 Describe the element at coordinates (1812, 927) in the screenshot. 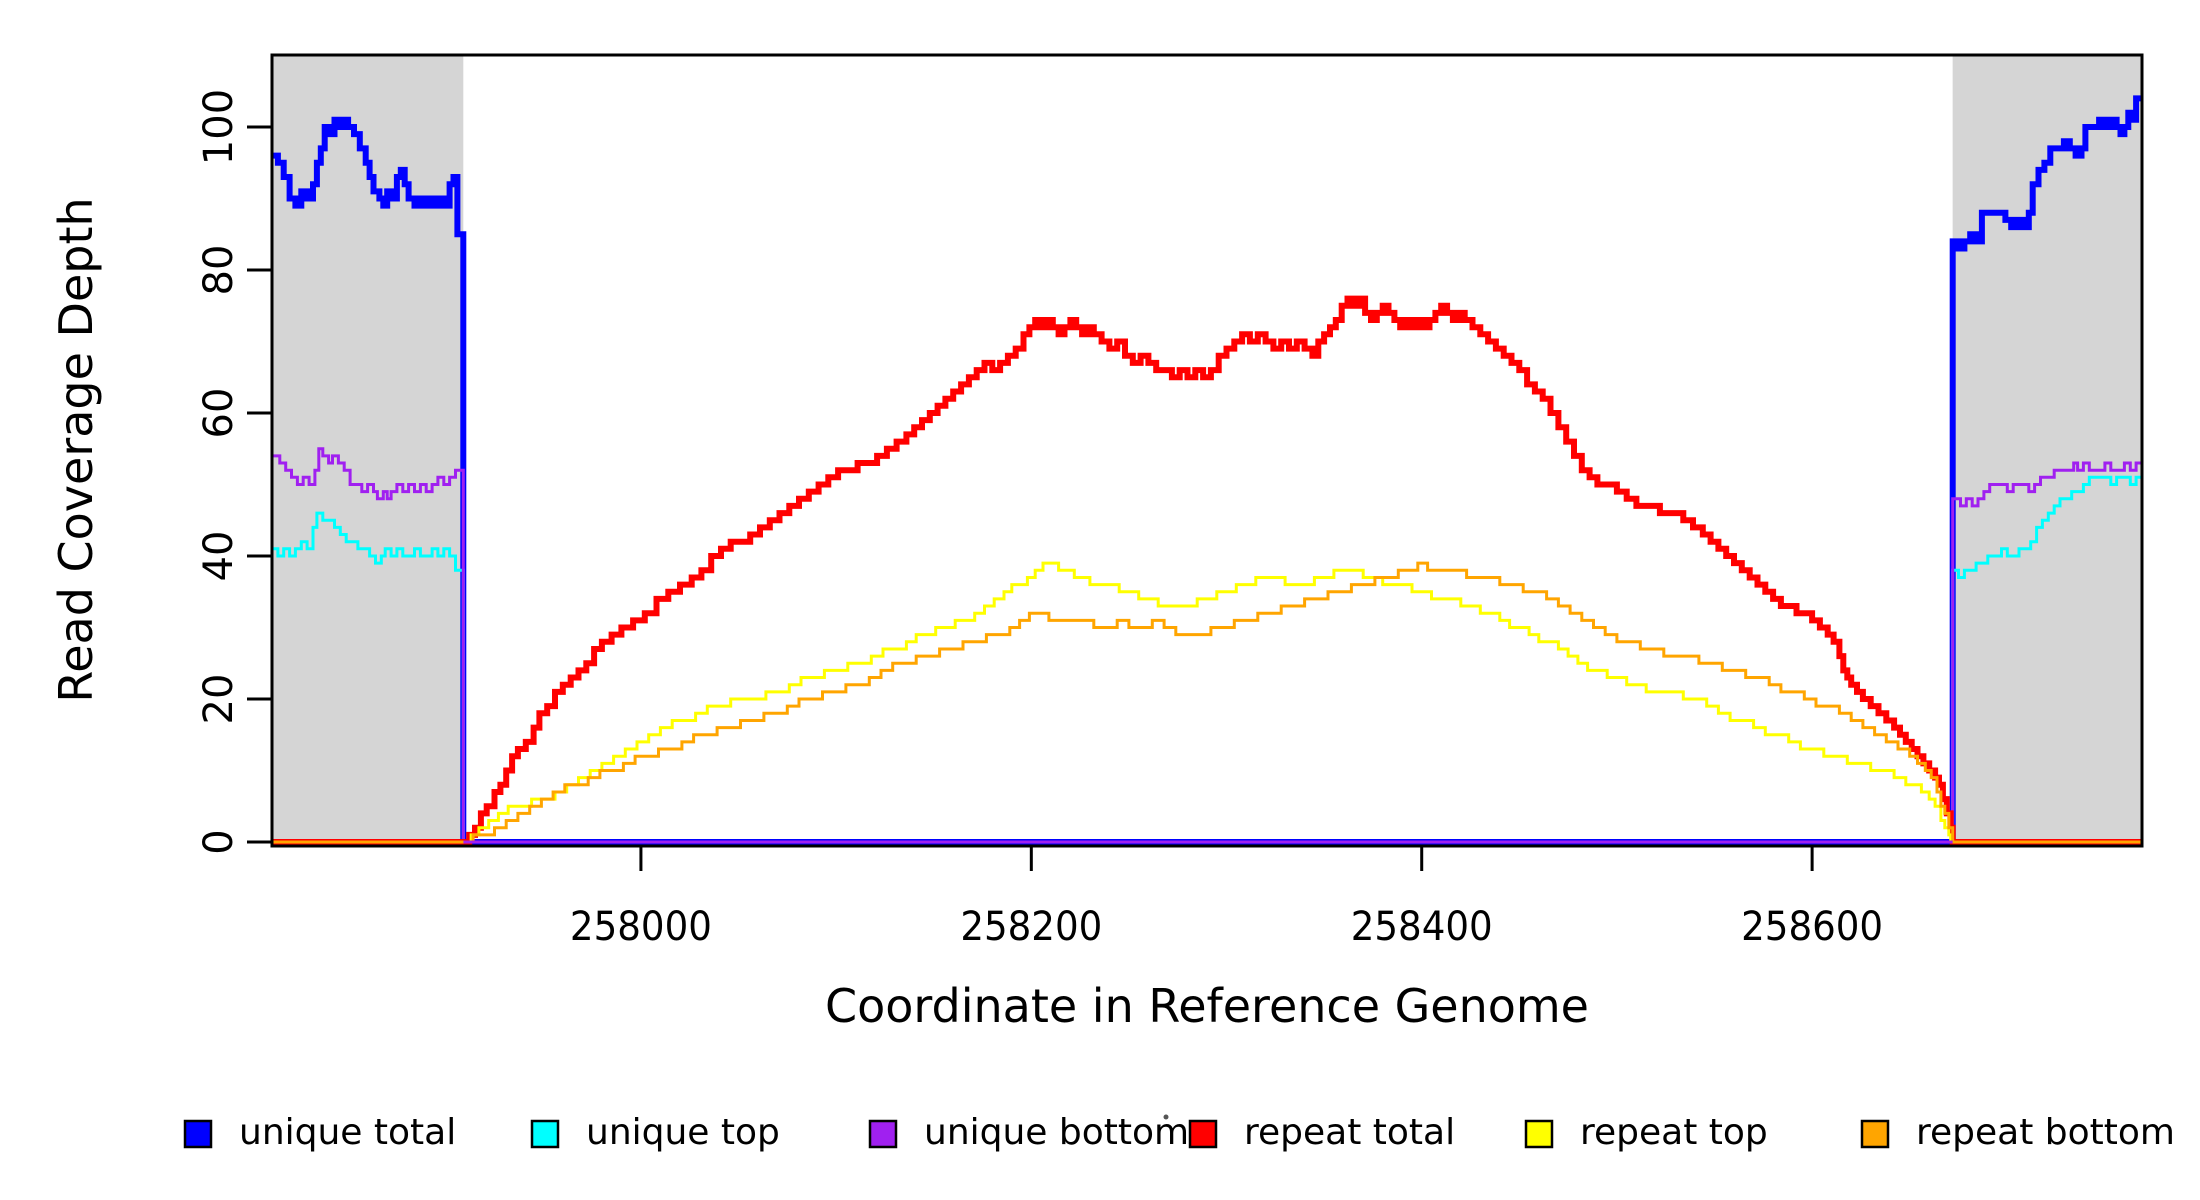

I see `x-tick-label: 258600` at that location.